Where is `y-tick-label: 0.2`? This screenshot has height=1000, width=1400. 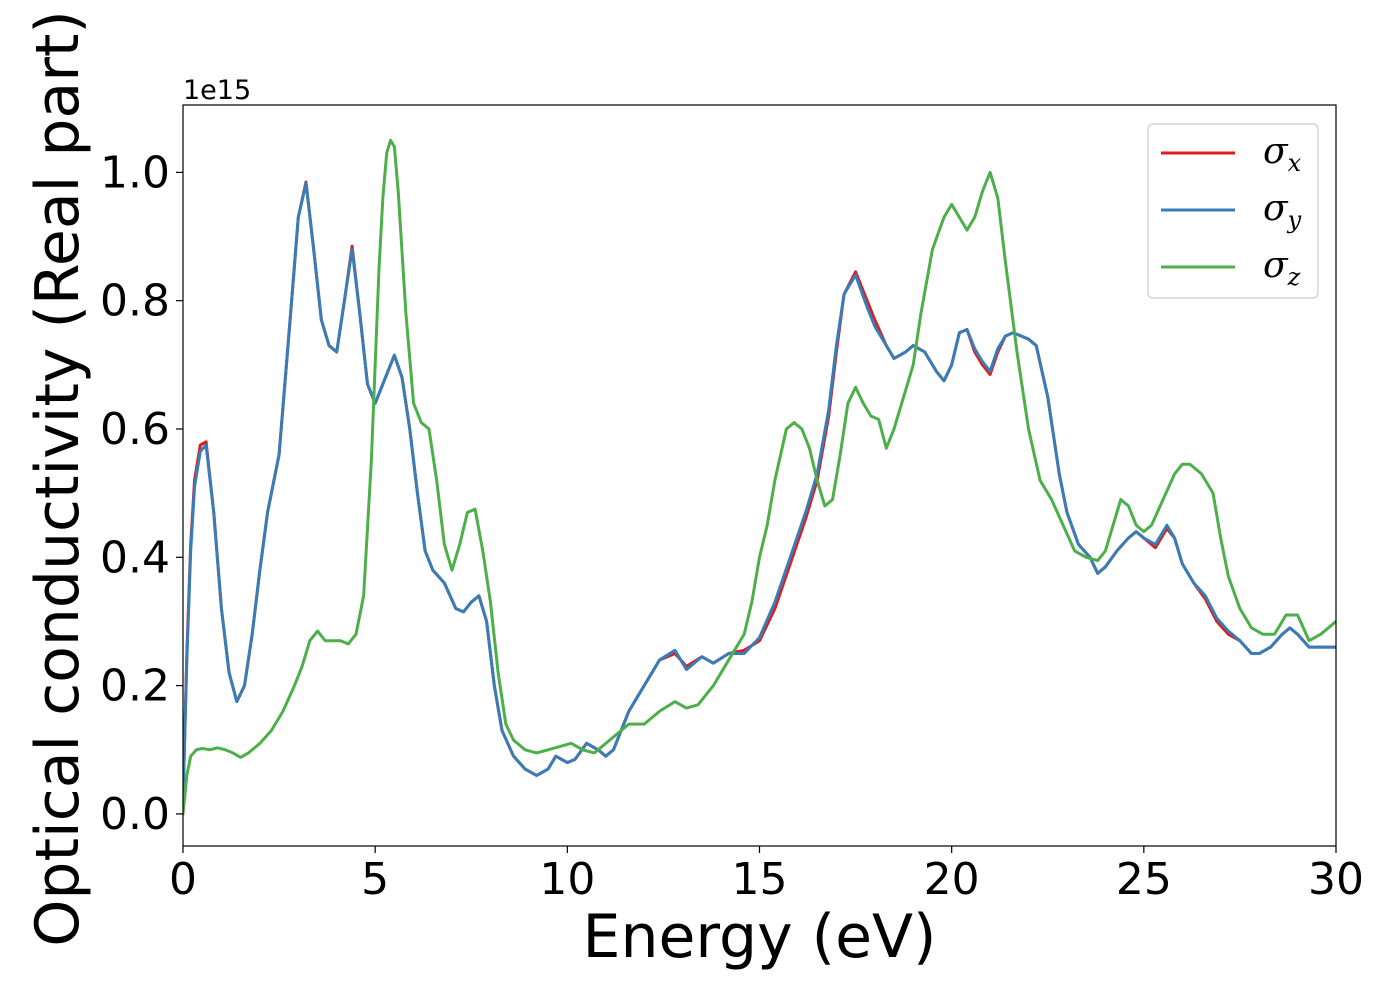
y-tick-label: 0.2 is located at coordinates (135, 686).